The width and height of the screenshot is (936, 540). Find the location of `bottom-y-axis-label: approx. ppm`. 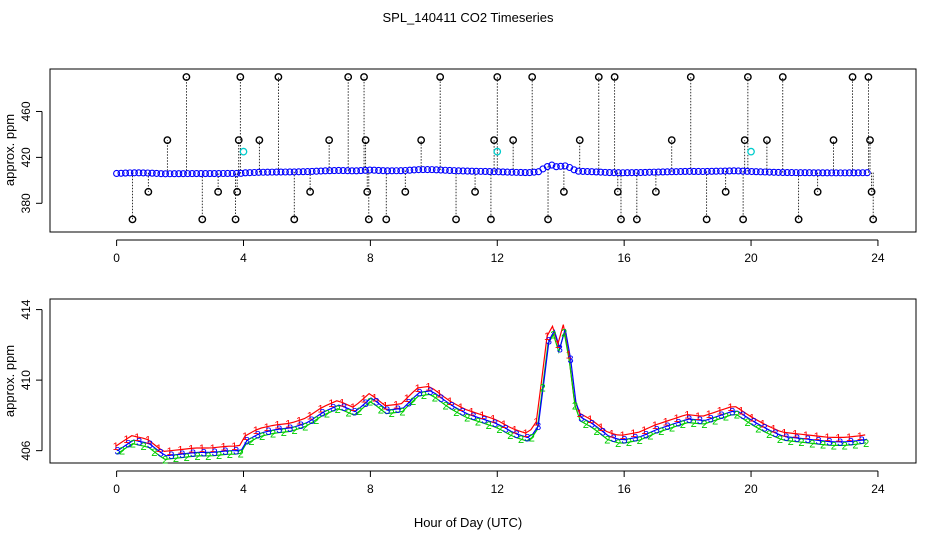

bottom-y-axis-label: approx. ppm is located at coordinates (9, 381).